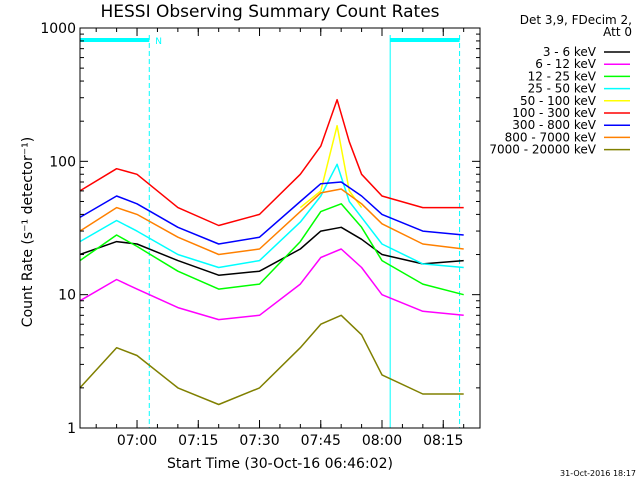  What do you see at coordinates (598, 473) in the screenshot?
I see `footer-date: 31-Oct-2016 18:17` at bounding box center [598, 473].